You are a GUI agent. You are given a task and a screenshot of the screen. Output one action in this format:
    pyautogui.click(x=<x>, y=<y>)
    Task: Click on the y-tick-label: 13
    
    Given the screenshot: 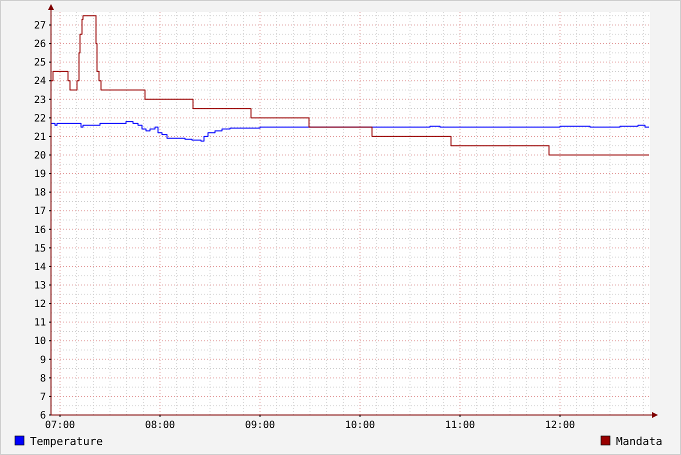 What is the action you would take?
    pyautogui.click(x=40, y=286)
    